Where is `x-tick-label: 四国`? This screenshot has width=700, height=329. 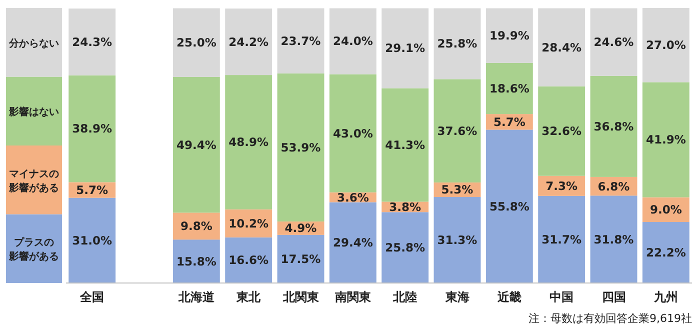 x-tick-label: 四国 is located at coordinates (614, 297).